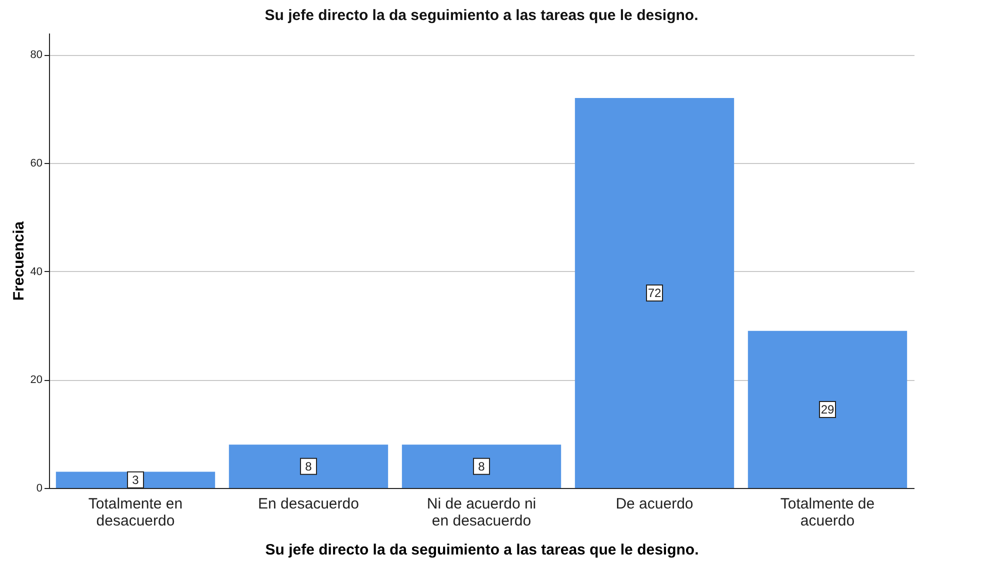 The height and width of the screenshot is (575, 982). I want to click on y-tick-label: 0, so click(39, 488).